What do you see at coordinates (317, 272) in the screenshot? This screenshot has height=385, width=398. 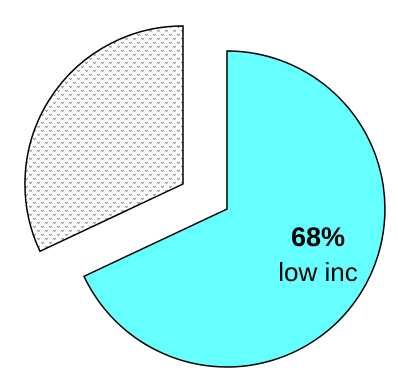 I see `slice-category-label: low inc` at bounding box center [317, 272].